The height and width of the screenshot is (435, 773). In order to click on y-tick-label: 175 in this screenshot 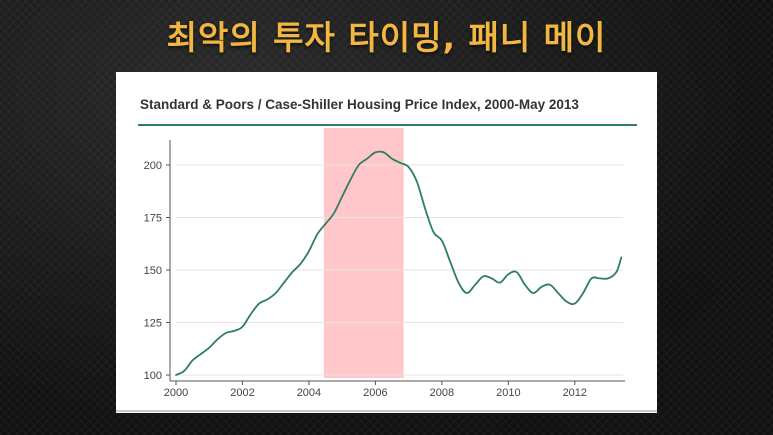, I will do `click(153, 219)`.